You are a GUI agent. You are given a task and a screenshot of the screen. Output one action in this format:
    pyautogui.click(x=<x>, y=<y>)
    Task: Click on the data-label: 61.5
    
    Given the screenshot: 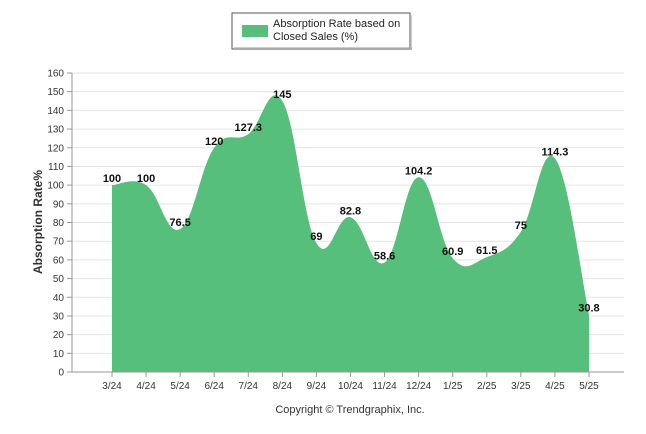 What is the action you would take?
    pyautogui.click(x=486, y=251)
    